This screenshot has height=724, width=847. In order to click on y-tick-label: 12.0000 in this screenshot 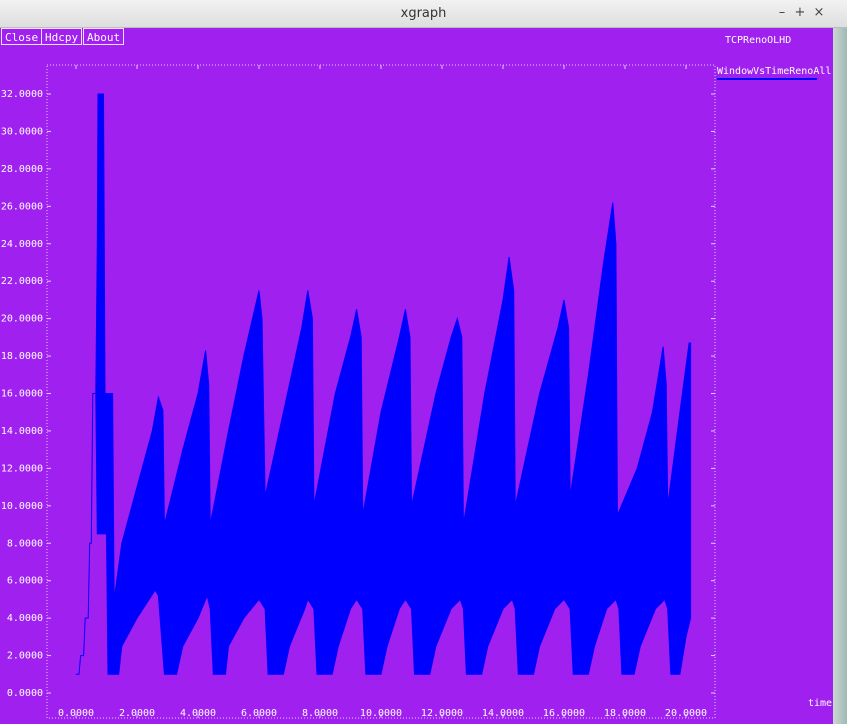, I will do `click(22, 468)`.